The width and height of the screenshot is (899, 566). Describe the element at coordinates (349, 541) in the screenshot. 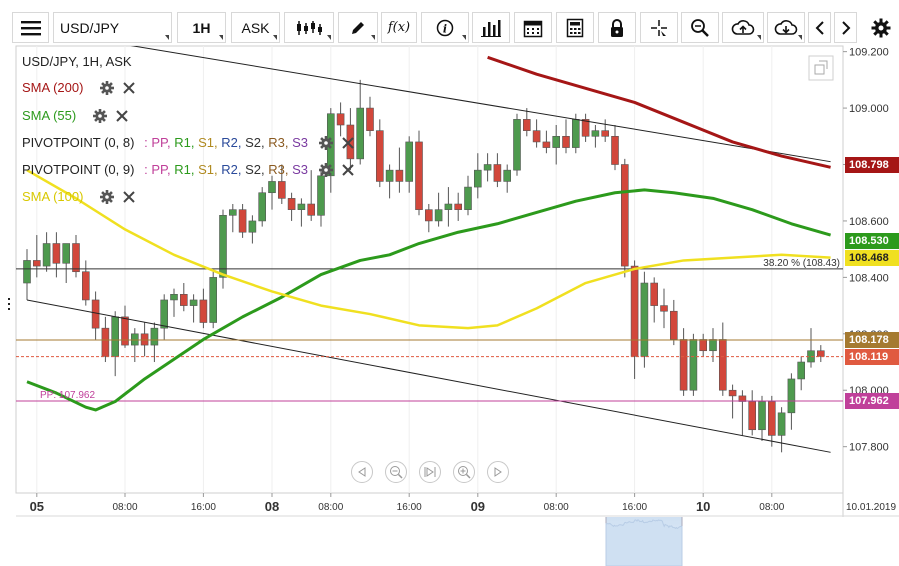

I see `navigator` at that location.